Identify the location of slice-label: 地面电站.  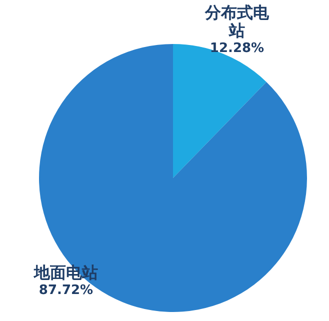
(65, 272).